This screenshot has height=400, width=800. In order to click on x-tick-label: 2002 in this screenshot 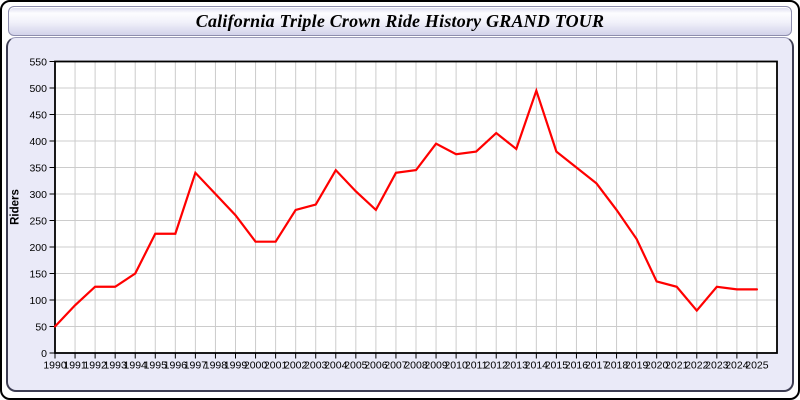, I will do `click(296, 366)`.